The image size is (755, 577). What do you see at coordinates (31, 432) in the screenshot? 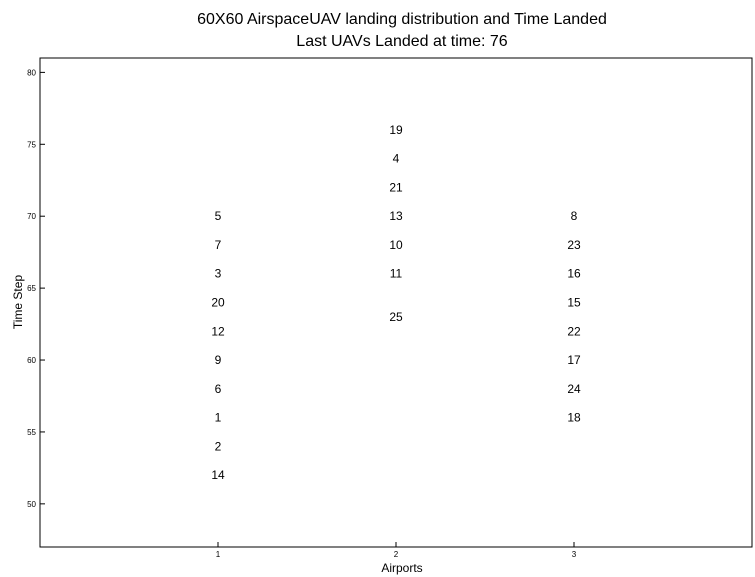
I see `y-tick-label: 55` at bounding box center [31, 432].